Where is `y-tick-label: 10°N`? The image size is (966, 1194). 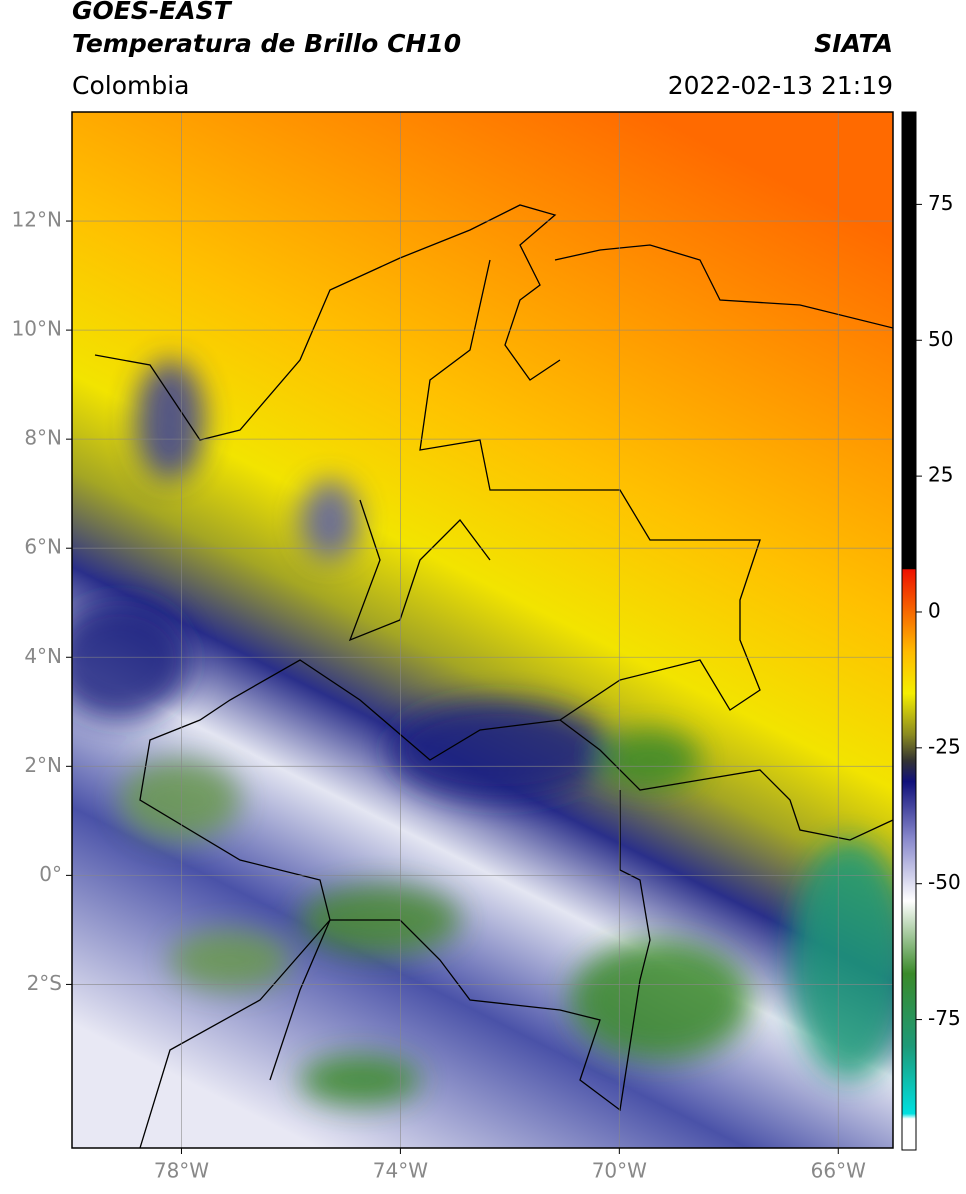
y-tick-label: 10°N is located at coordinates (37, 329).